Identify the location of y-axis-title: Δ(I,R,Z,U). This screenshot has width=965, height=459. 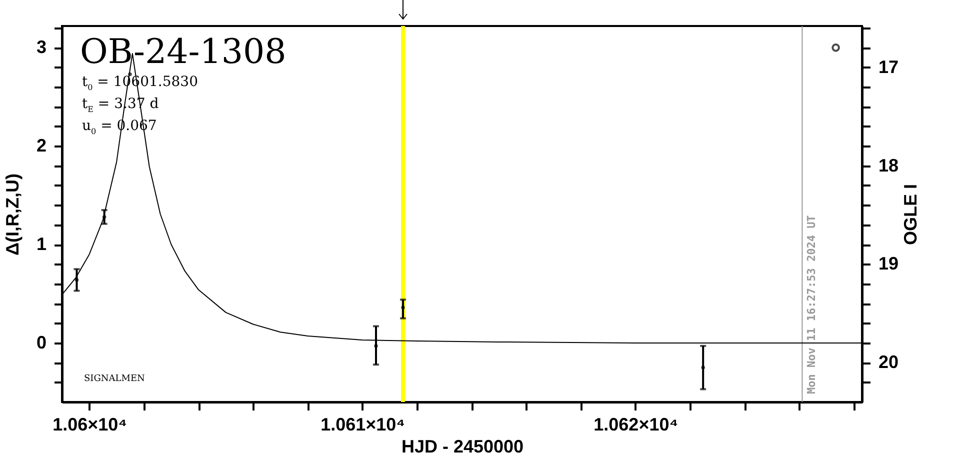
(12, 215).